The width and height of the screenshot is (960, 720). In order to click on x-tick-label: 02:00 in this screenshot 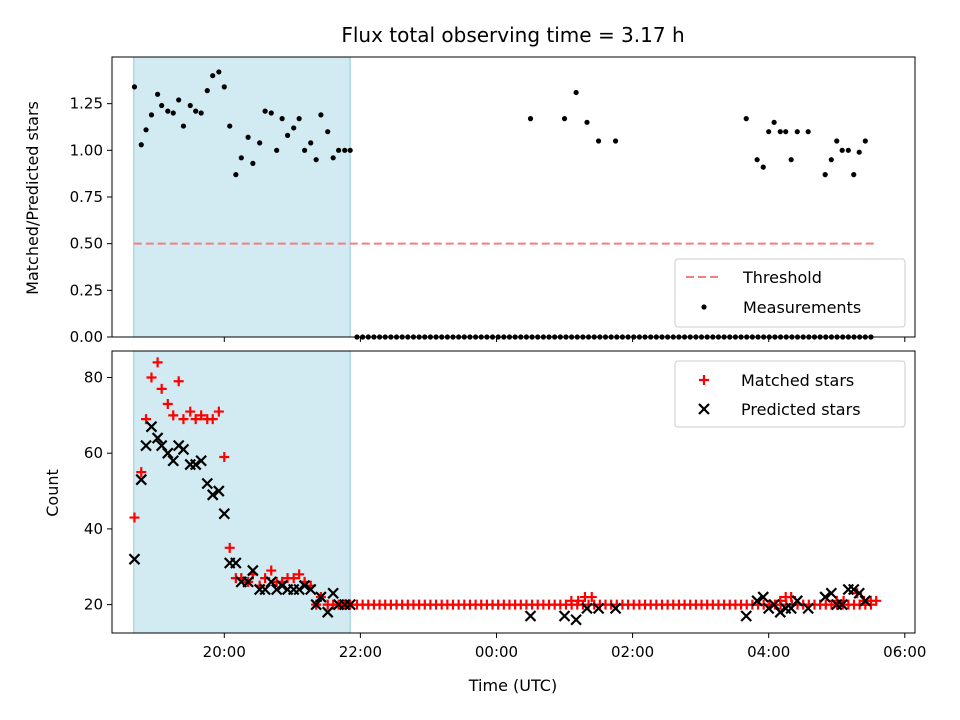, I will do `click(632, 652)`.